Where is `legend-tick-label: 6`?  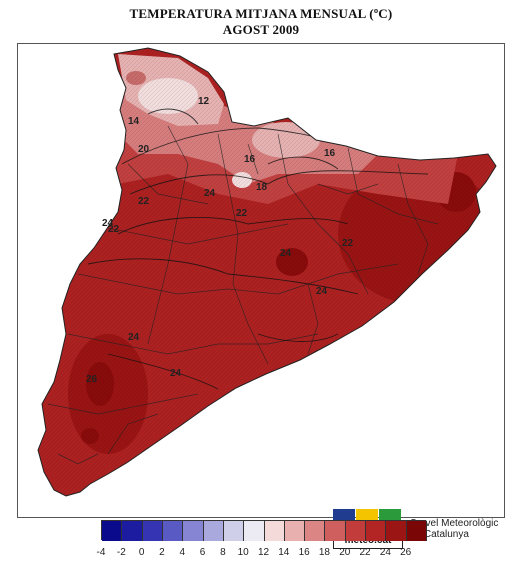 legend-tick-label: 6 is located at coordinates (202, 552).